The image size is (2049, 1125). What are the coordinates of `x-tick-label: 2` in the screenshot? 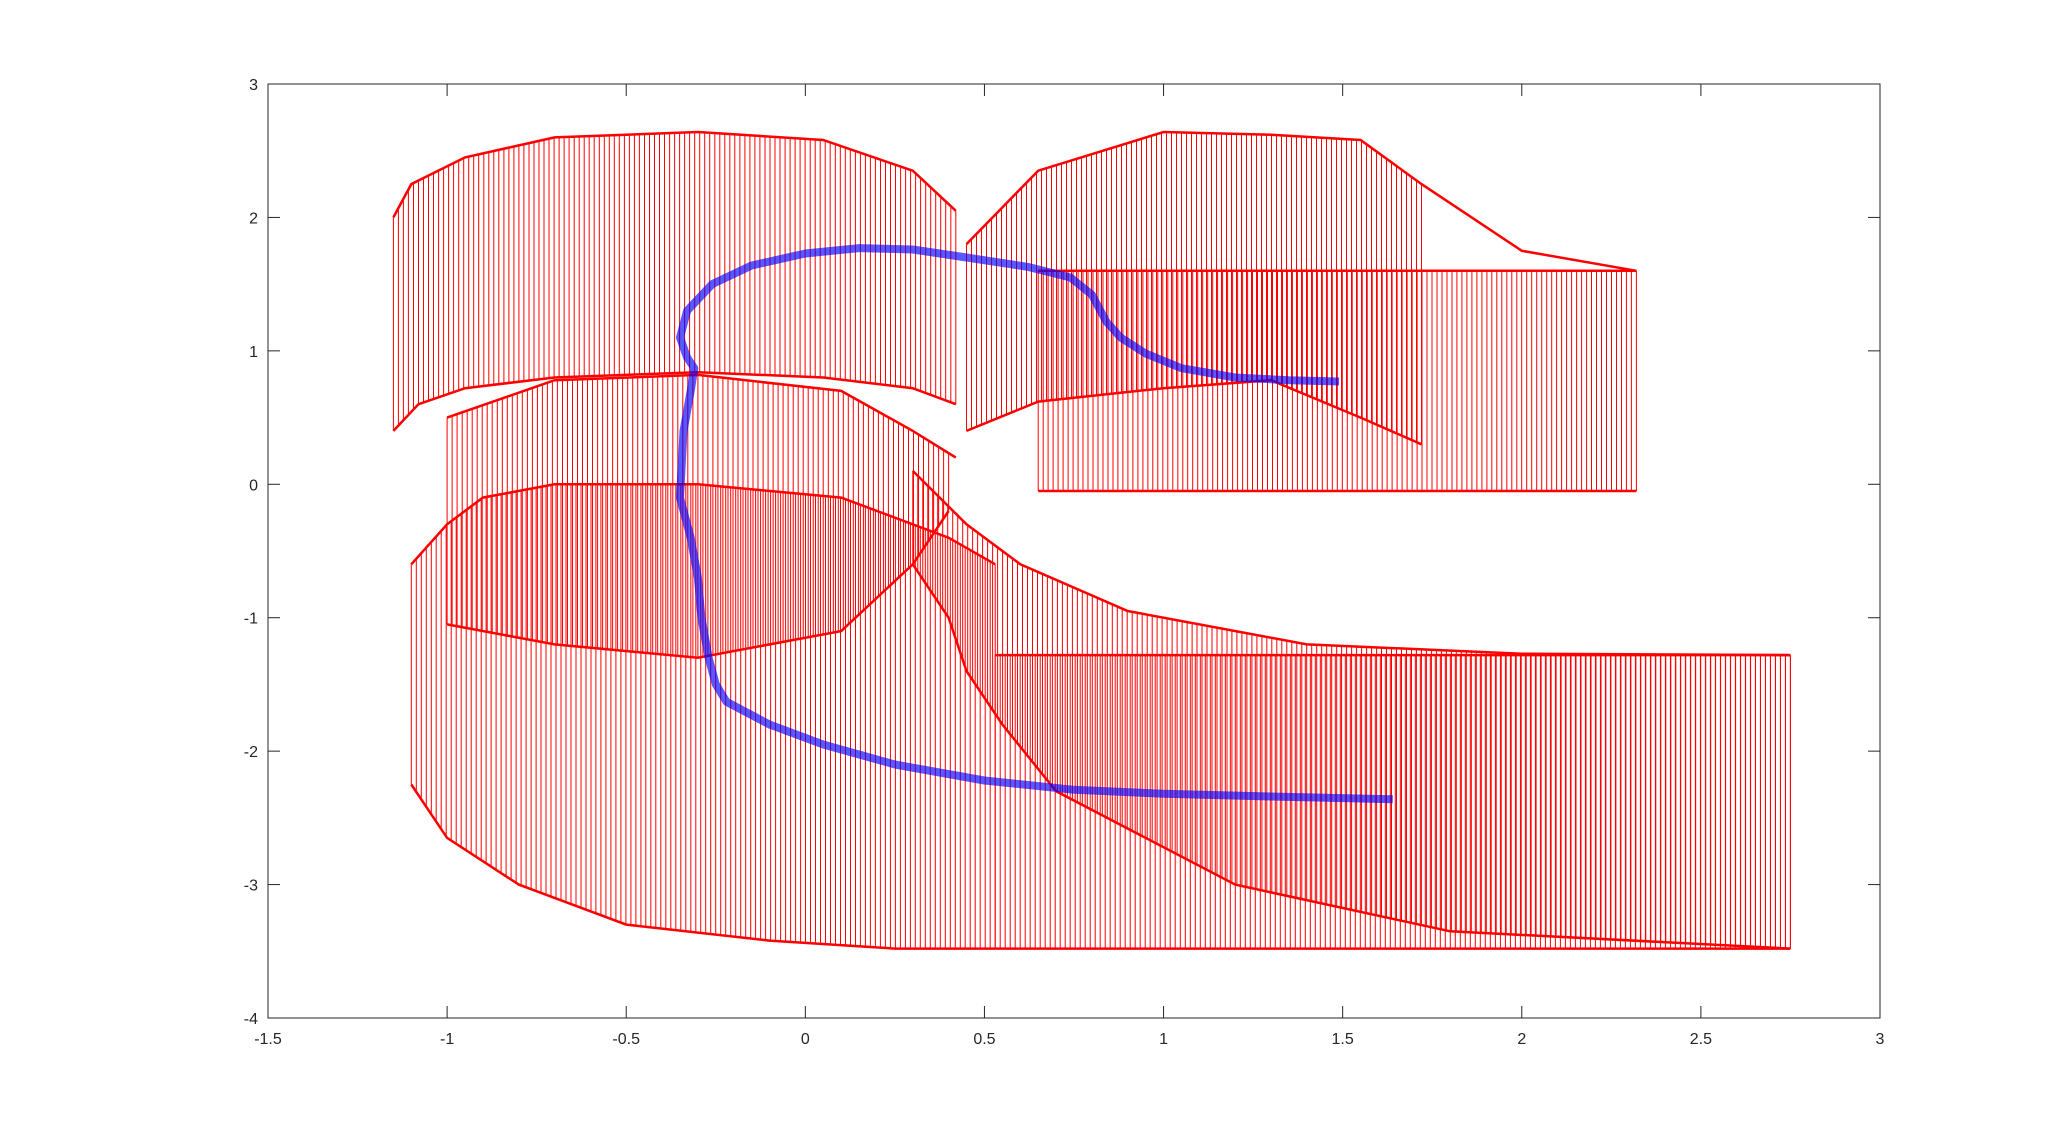 It's located at (1521, 1039).